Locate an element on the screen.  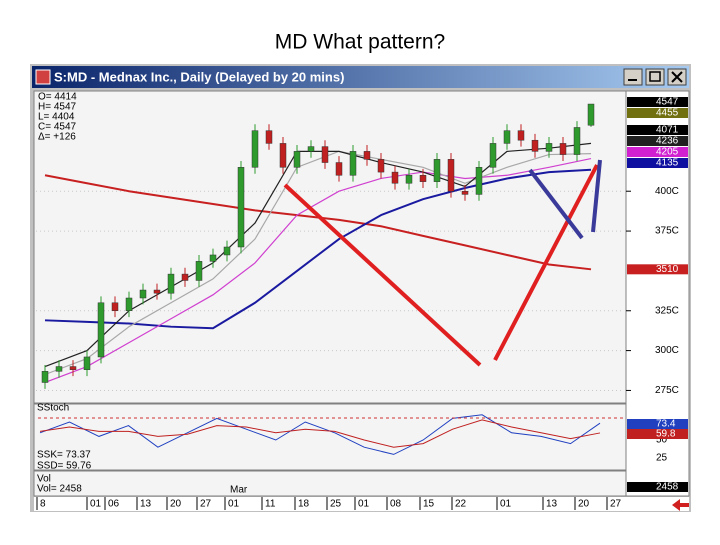
volume-label-bg is located at coordinates (657, 487).